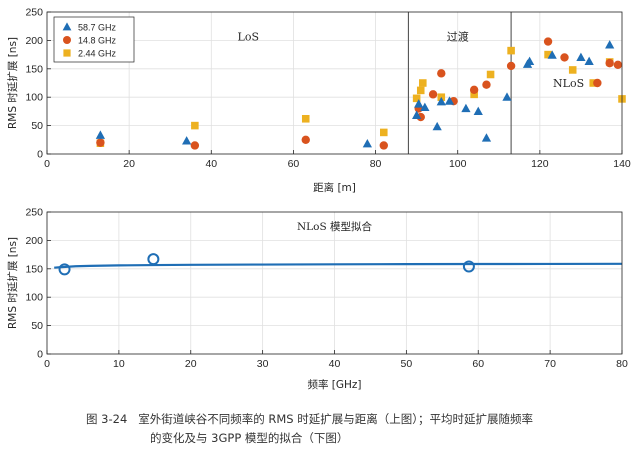  I want to click on top-region-labels: LoS 过渡 NLoS, so click(411, 59).